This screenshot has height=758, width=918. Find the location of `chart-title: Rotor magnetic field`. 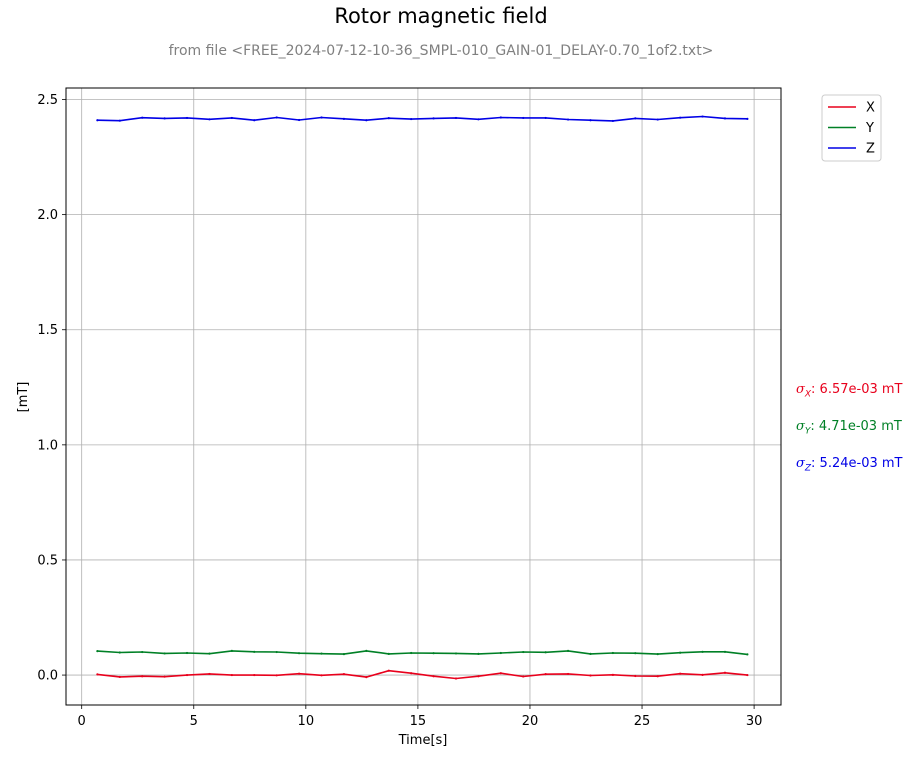

chart-title: Rotor magnetic field is located at coordinates (441, 16).